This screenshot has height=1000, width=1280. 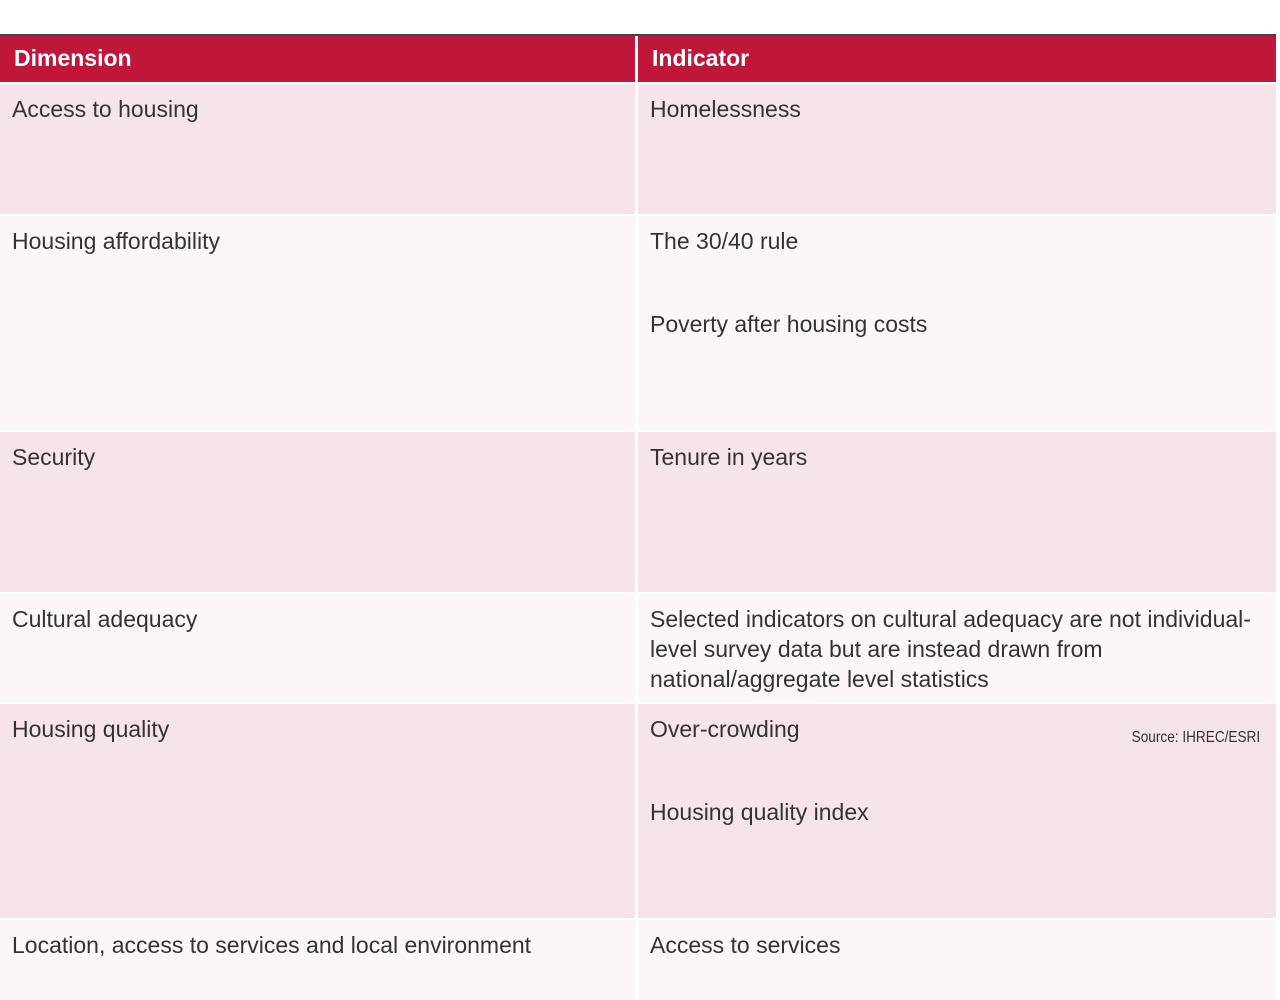 I want to click on indicator-text: Tenure in years, so click(x=729, y=457).